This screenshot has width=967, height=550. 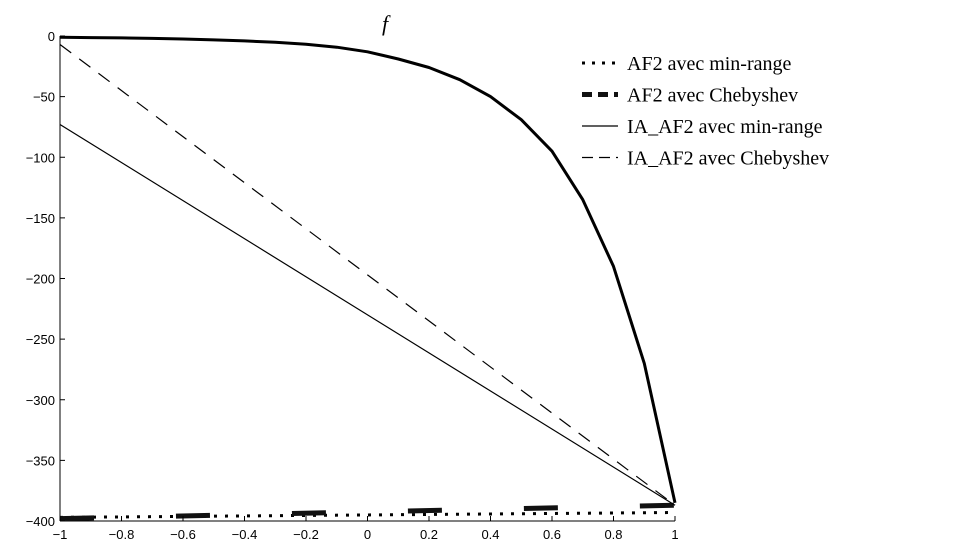 What do you see at coordinates (613, 534) in the screenshot?
I see `x-tick-label: 0.8` at bounding box center [613, 534].